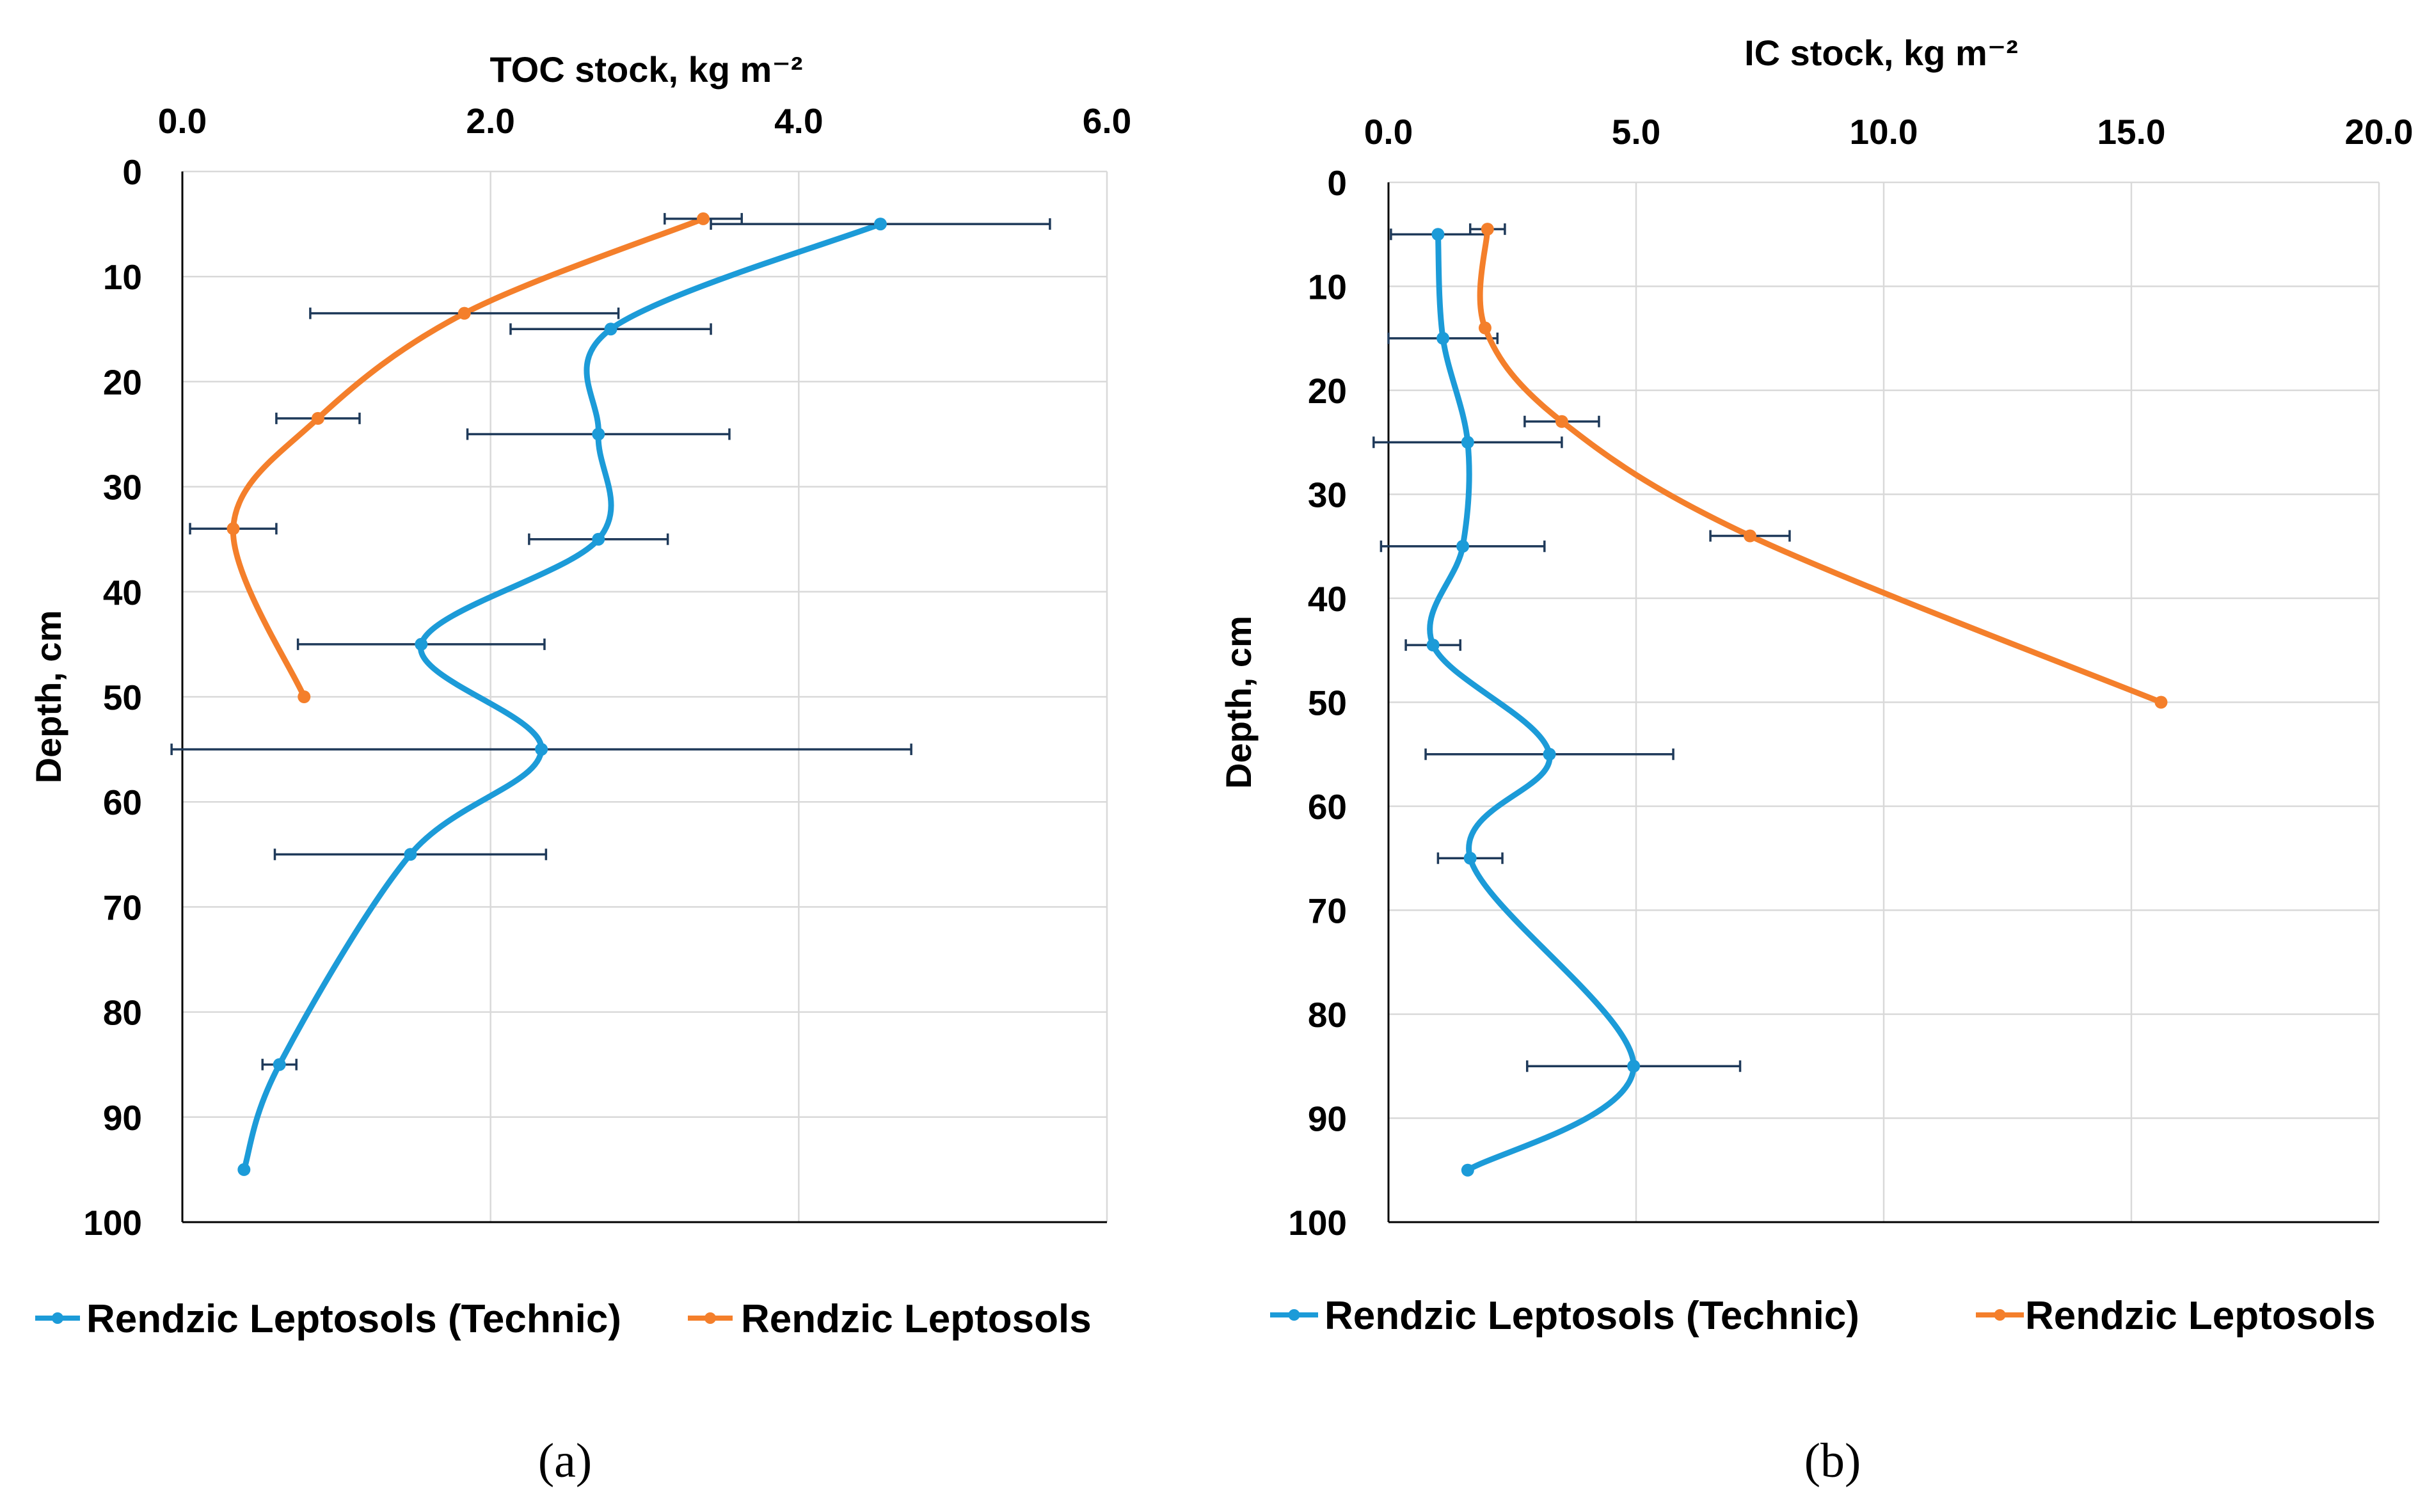 This screenshot has height=1512, width=2434. I want to click on x-tick-label: 5.0, so click(1636, 132).